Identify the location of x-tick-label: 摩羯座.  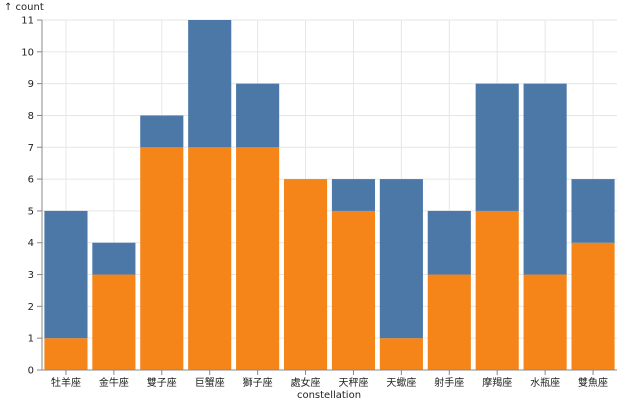
(497, 382).